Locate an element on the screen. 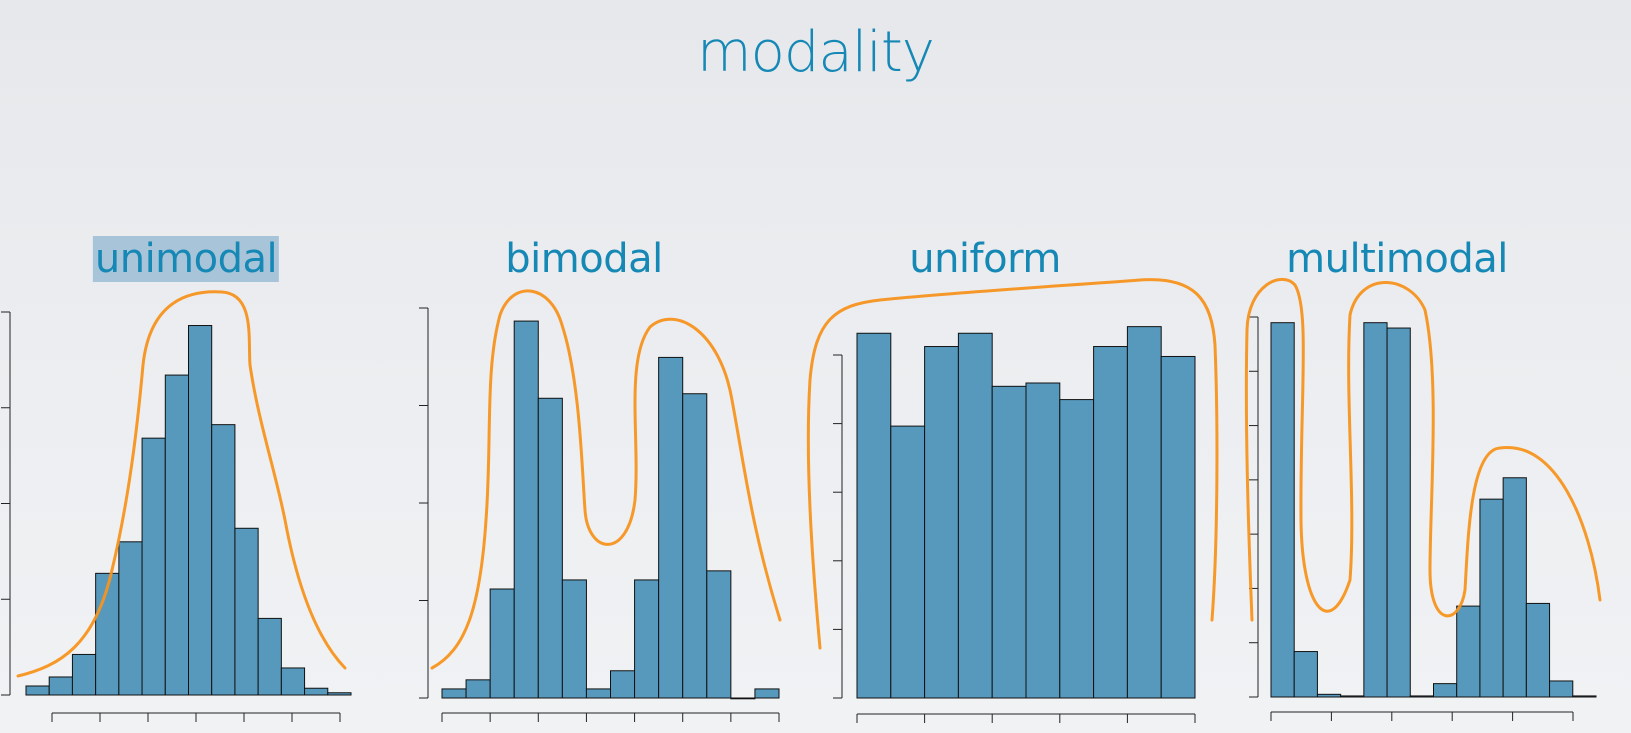 The width and height of the screenshot is (1631, 733). chart-title-uniform: uniform is located at coordinates (985, 259).